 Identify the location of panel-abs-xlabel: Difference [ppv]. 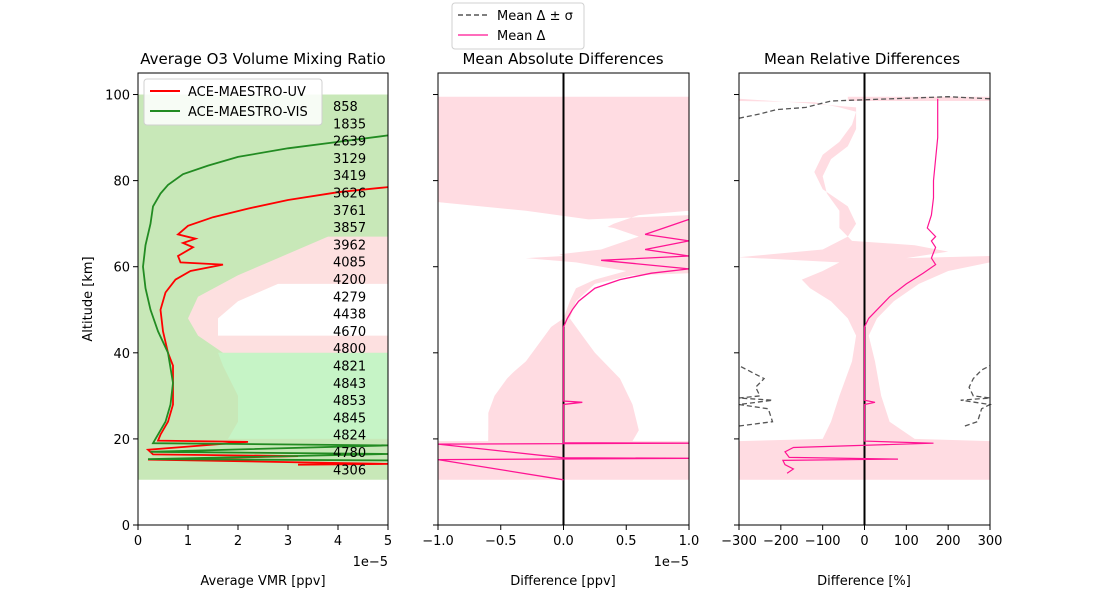
(563, 581).